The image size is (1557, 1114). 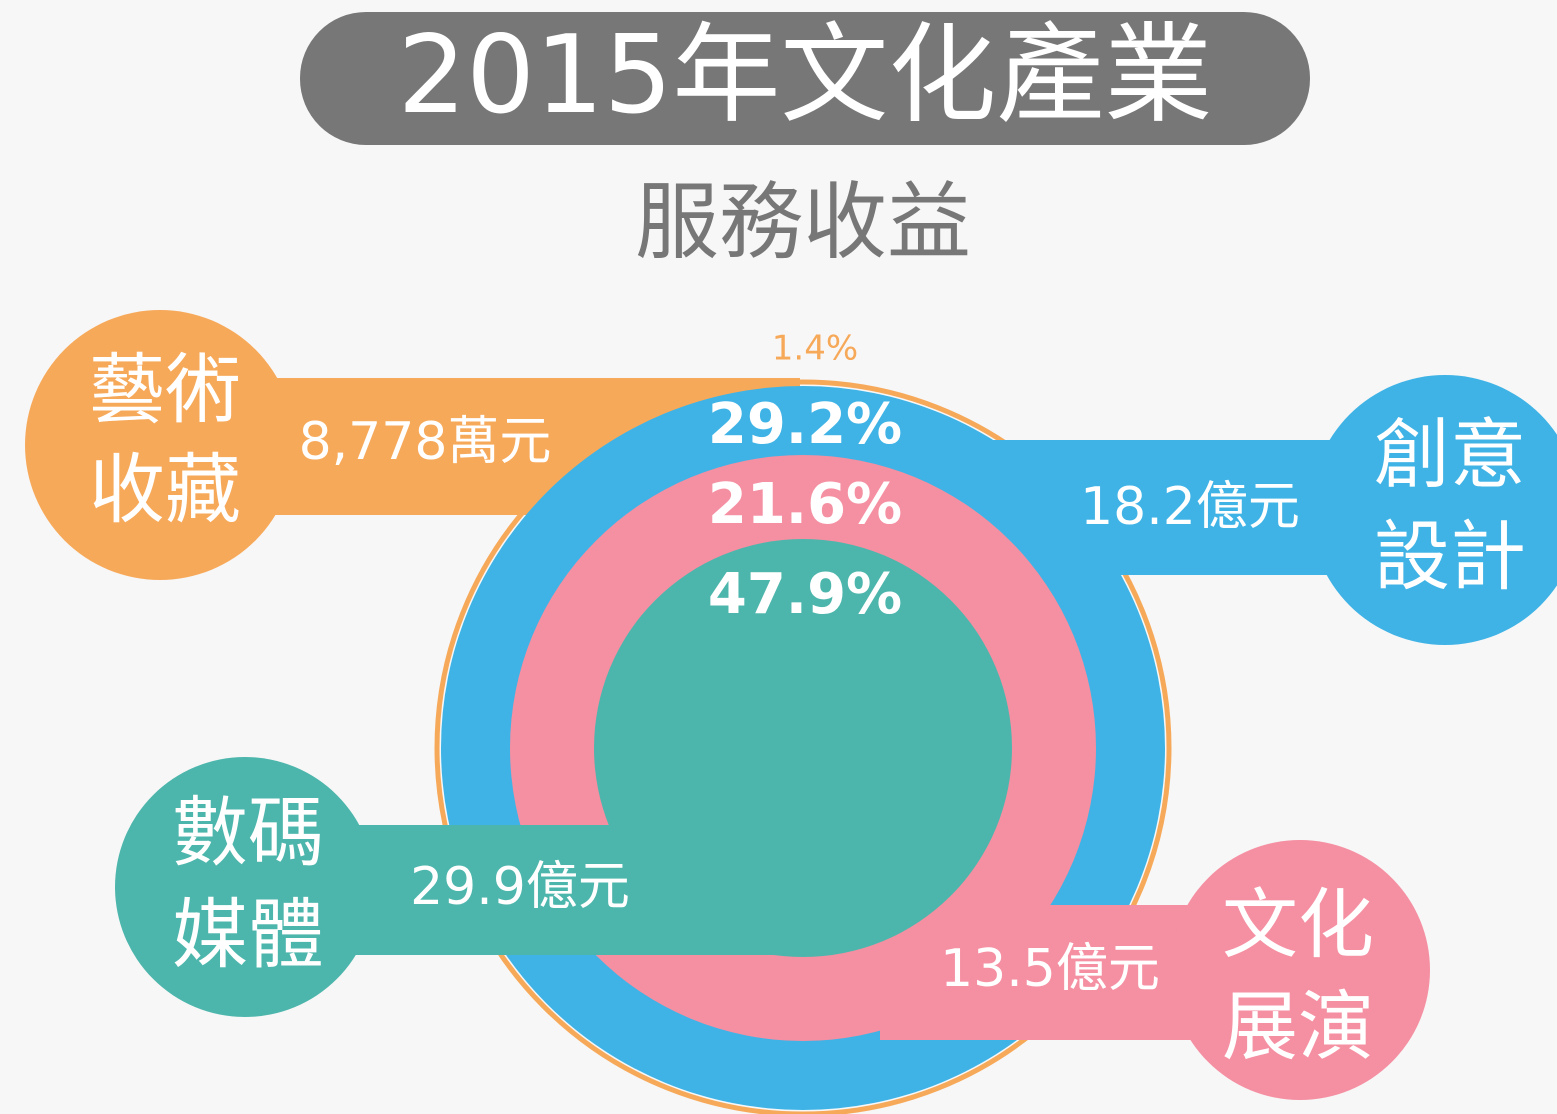 What do you see at coordinates (165, 489) in the screenshot?
I see `label: 收藏` at bounding box center [165, 489].